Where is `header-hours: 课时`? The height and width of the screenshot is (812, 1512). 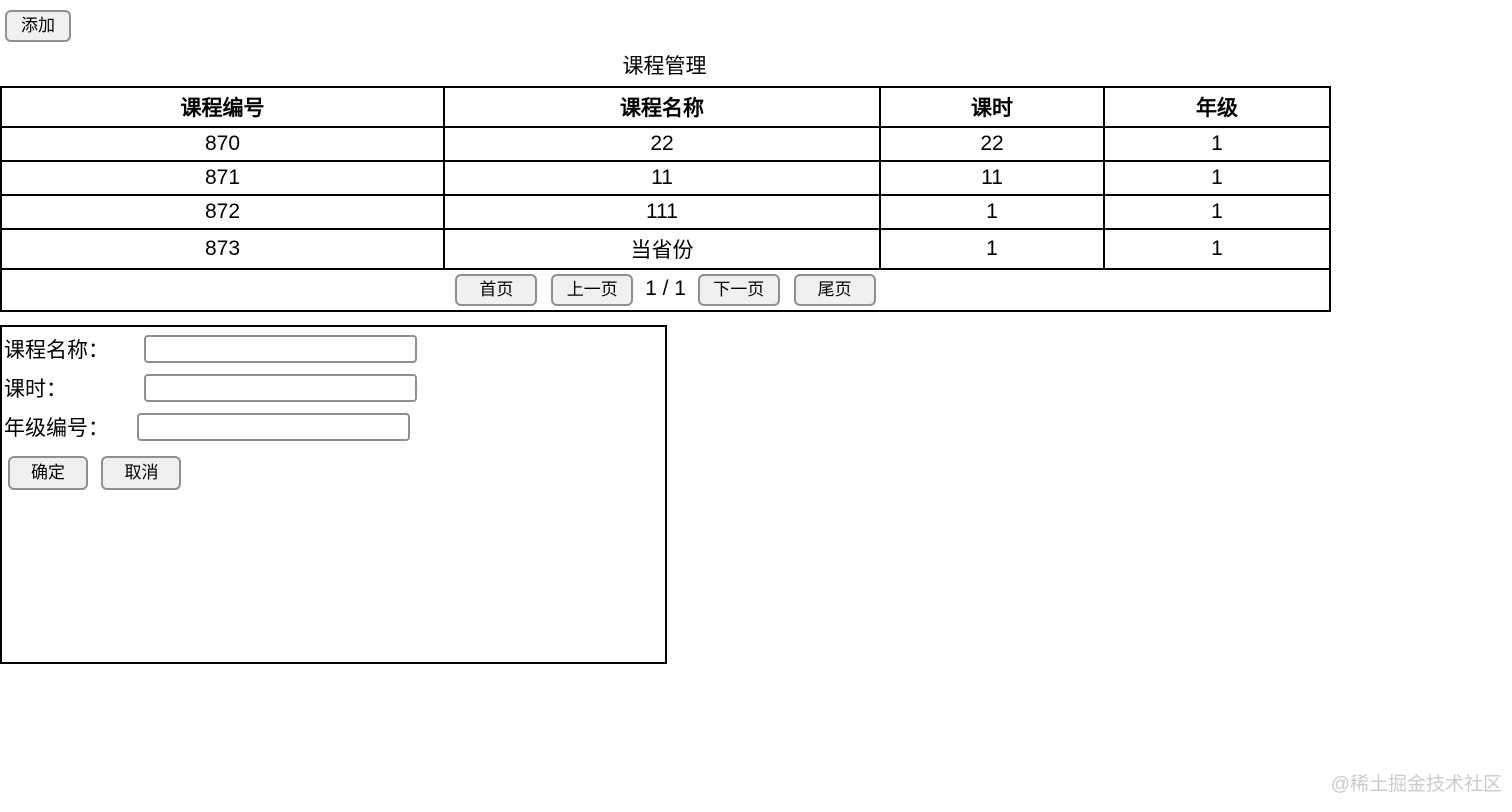 header-hours: 课时 is located at coordinates (992, 107).